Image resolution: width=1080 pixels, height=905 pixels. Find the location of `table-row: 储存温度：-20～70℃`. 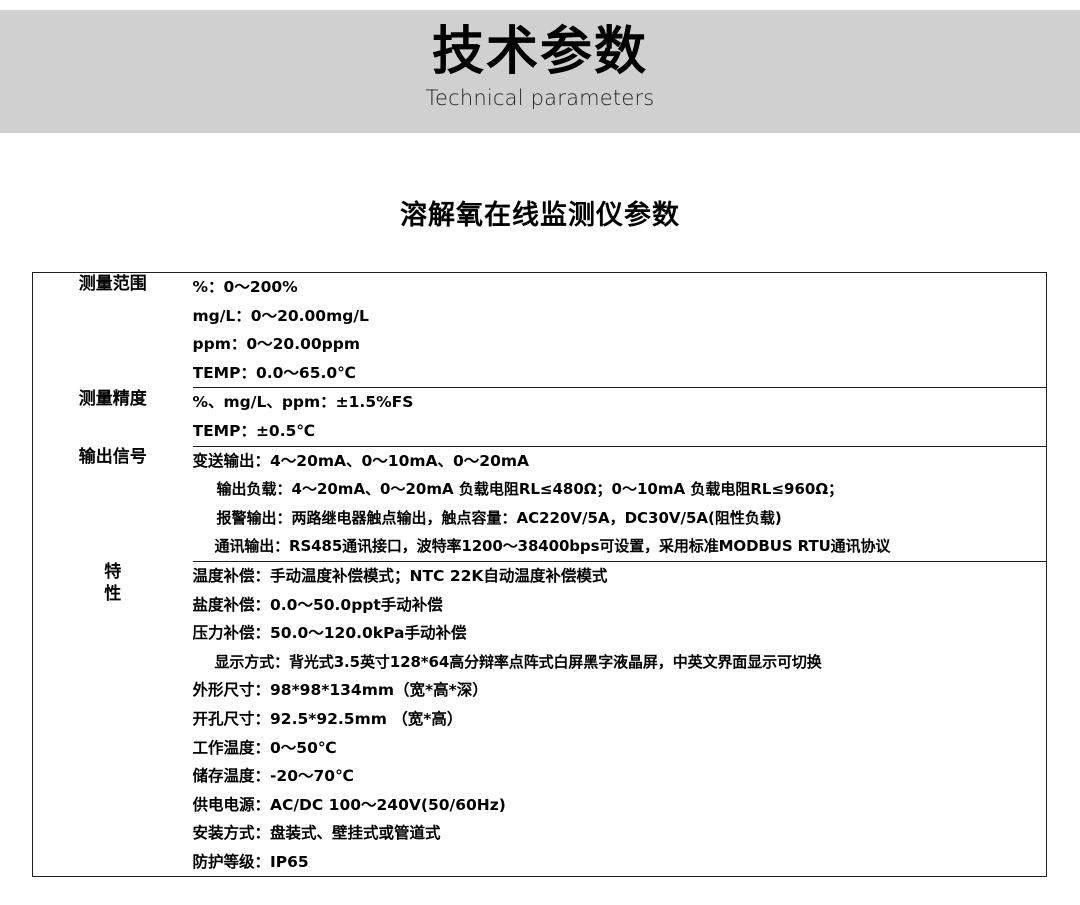

table-row: 储存温度：-20～70℃ is located at coordinates (540, 776).